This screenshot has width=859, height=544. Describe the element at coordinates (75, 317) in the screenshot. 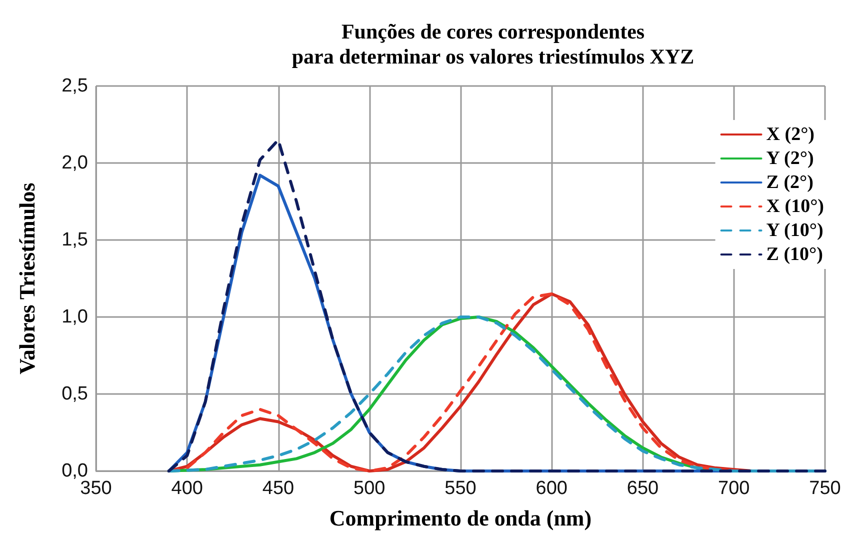

I see `y-tick-label: 1,0` at that location.